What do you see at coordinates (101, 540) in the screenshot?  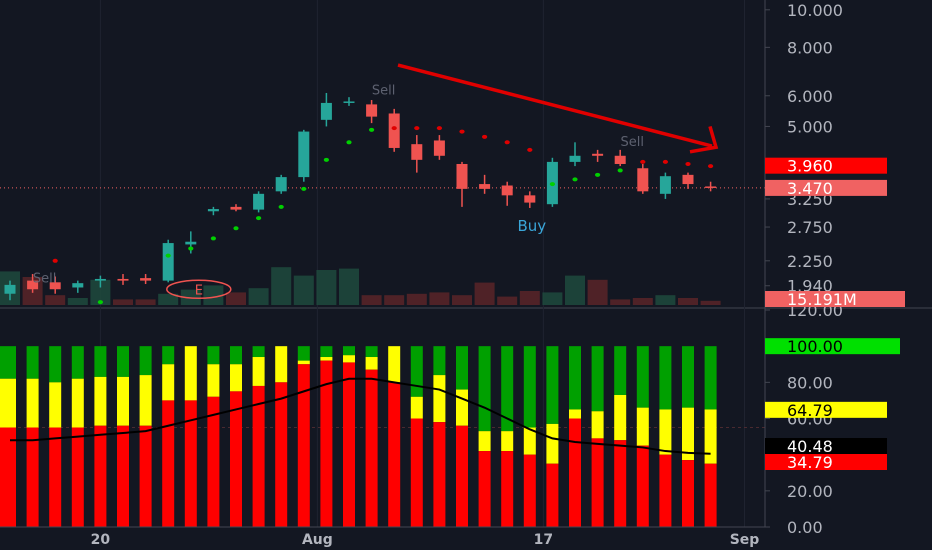 I see `x-tick-label: 20` at bounding box center [101, 540].